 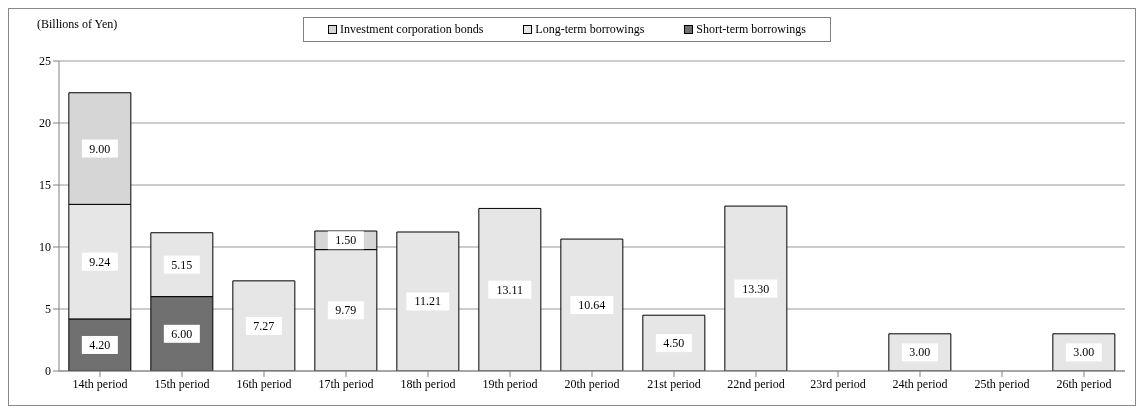 I want to click on y-tick-label: 10, so click(x=45, y=247).